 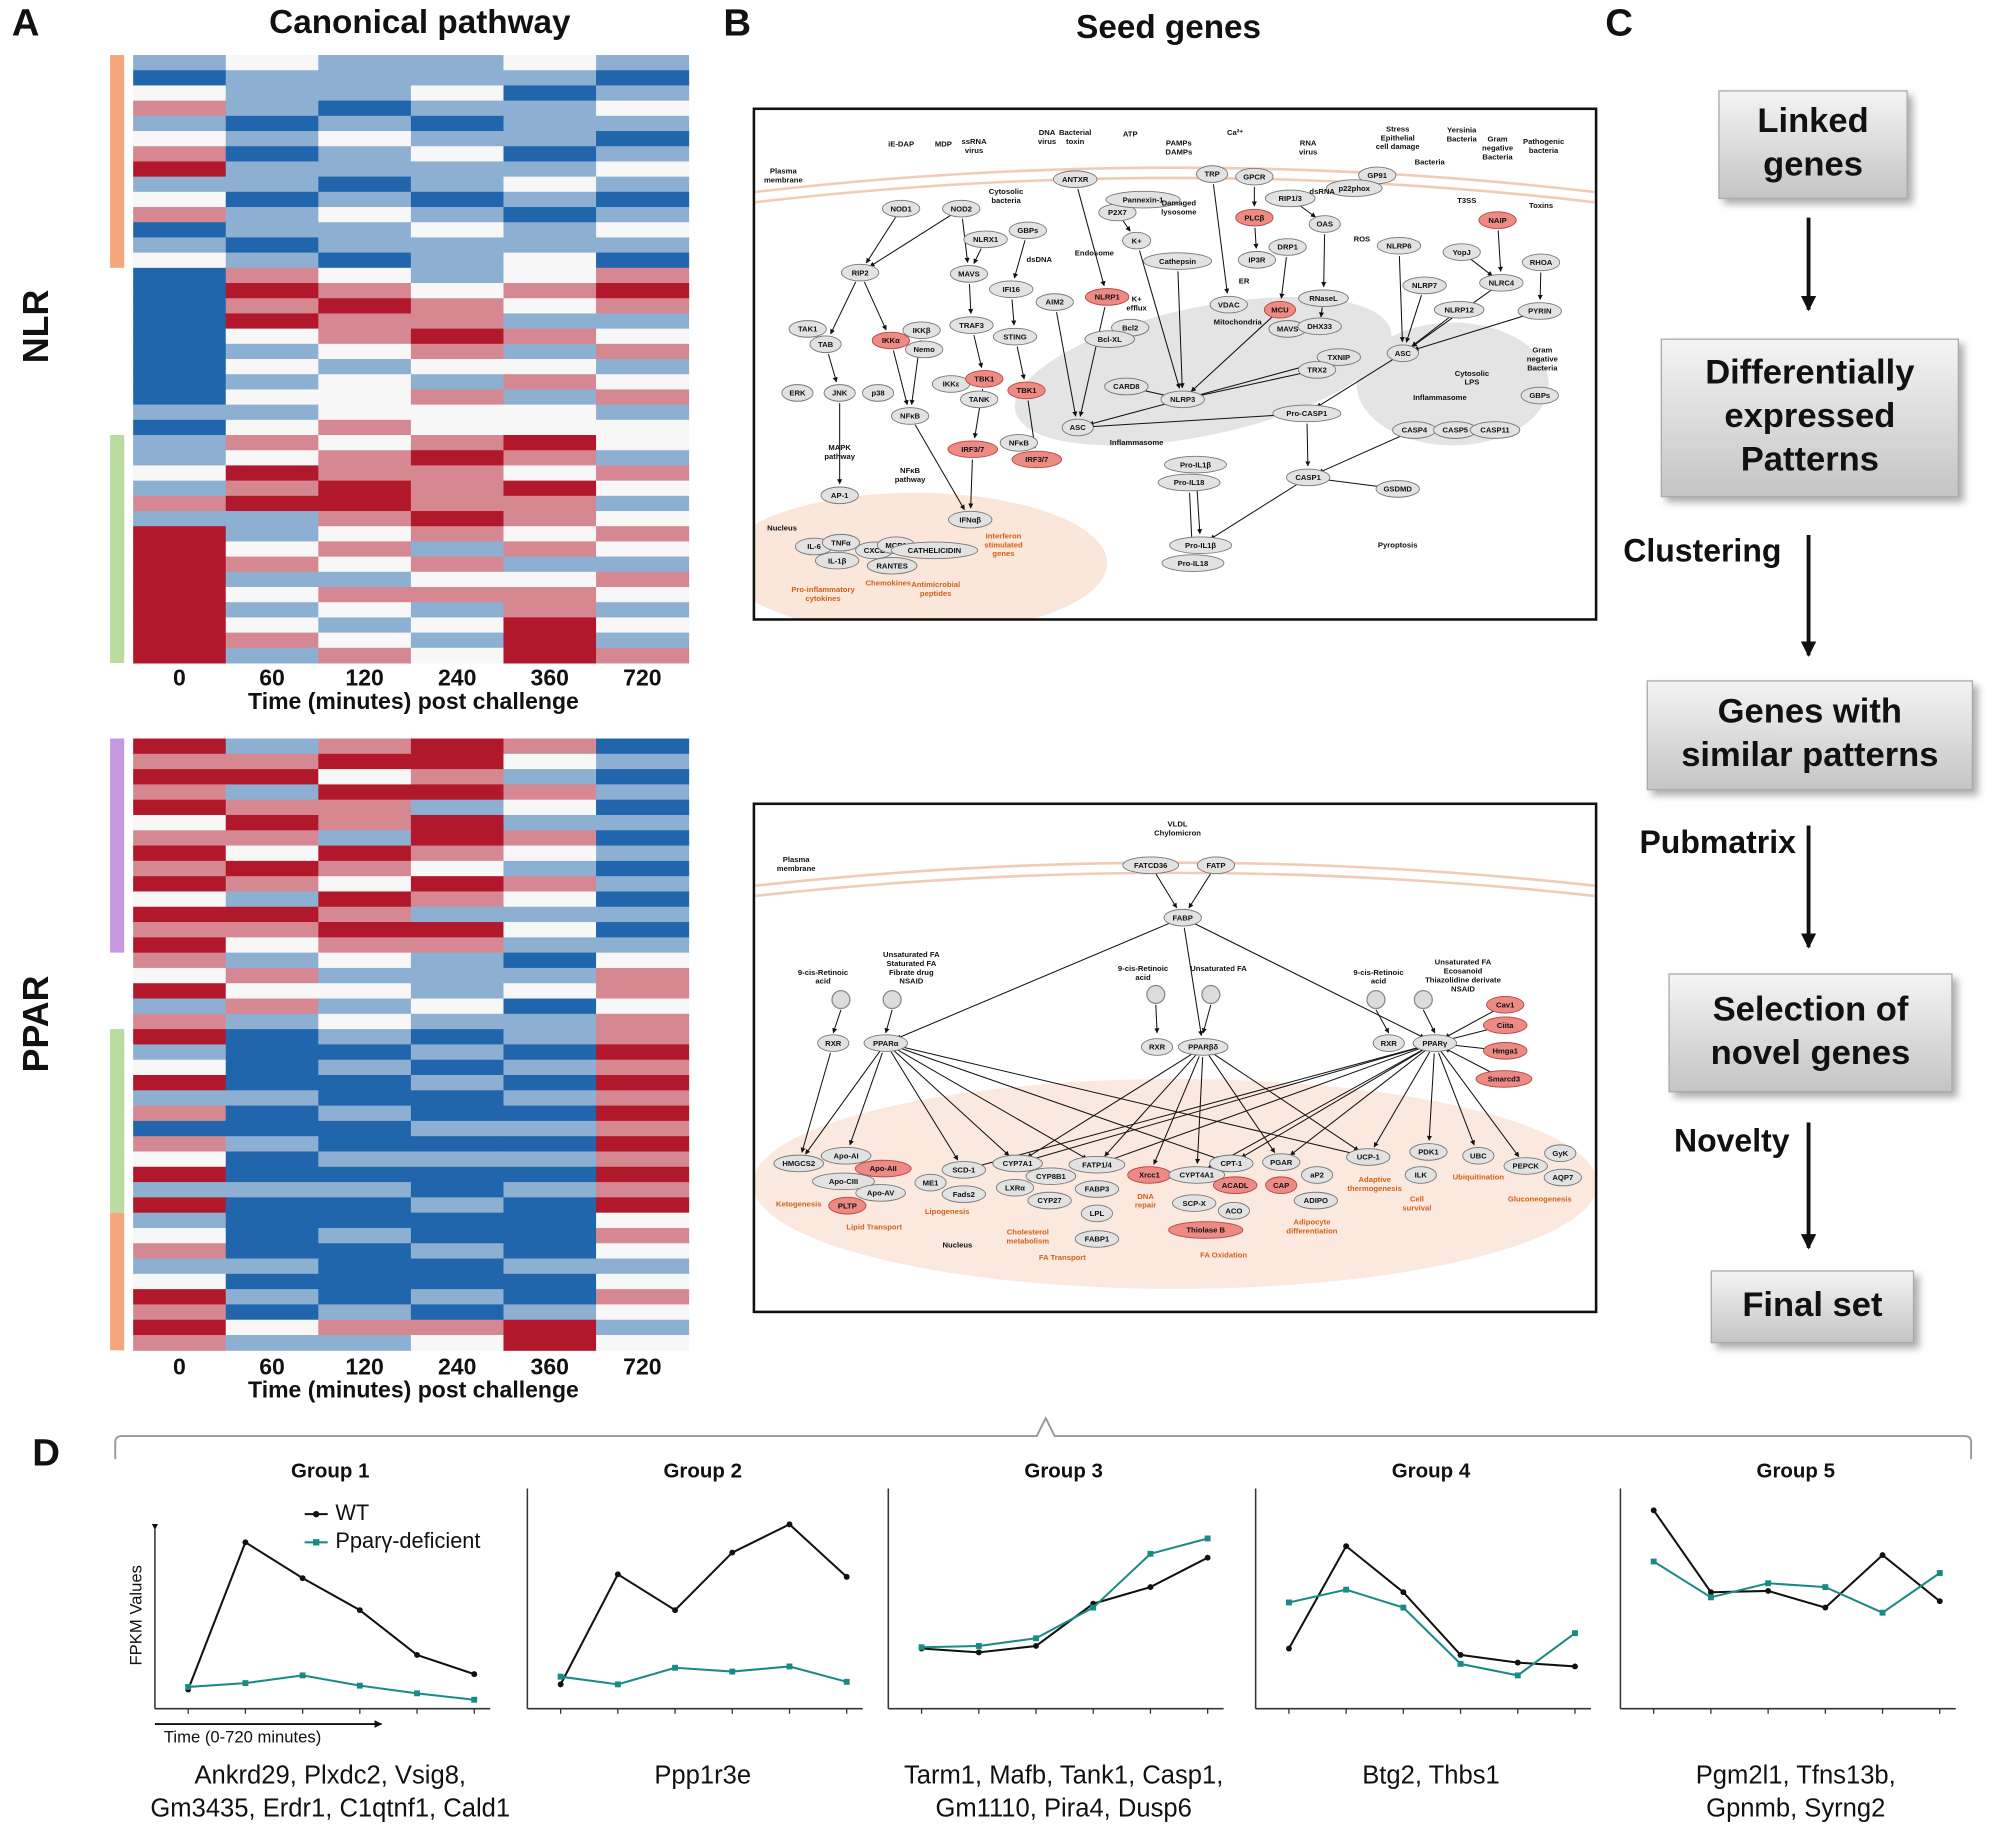 I want to click on pathway-note: DAMPs, so click(x=1178, y=151).